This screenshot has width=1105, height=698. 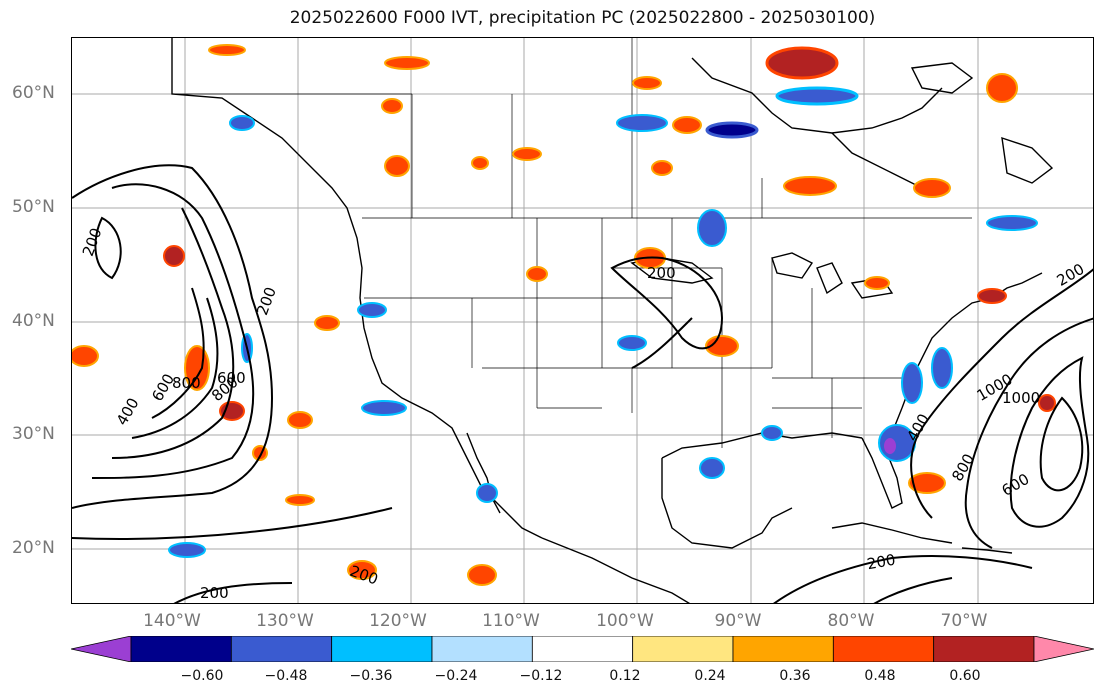 What do you see at coordinates (851, 621) in the screenshot?
I see `lon-label-80w: 80°W` at bounding box center [851, 621].